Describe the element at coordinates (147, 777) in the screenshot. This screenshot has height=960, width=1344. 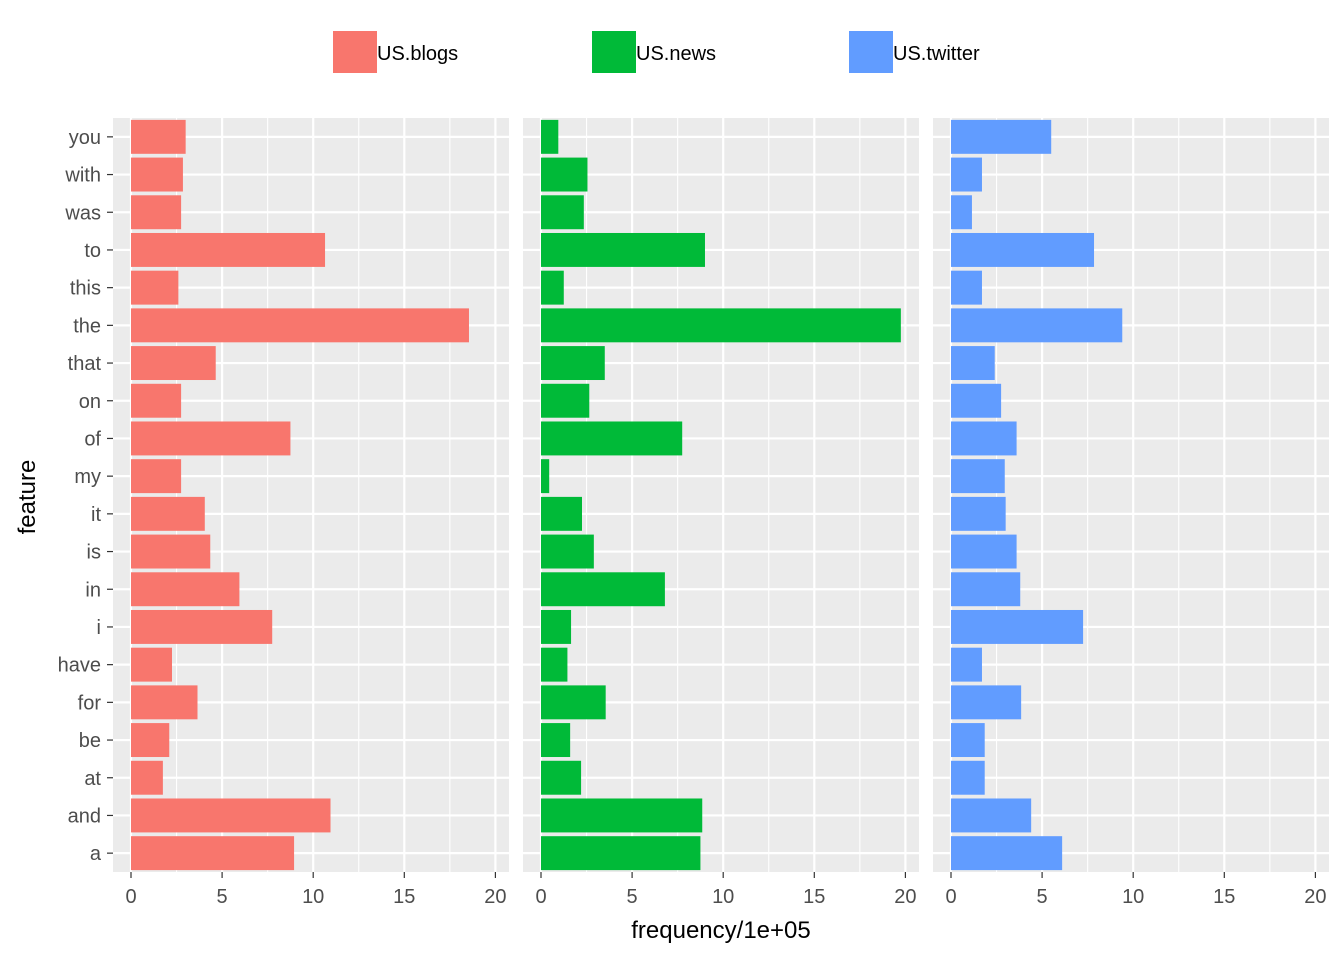
I see `bar-US.blogs-at` at that location.